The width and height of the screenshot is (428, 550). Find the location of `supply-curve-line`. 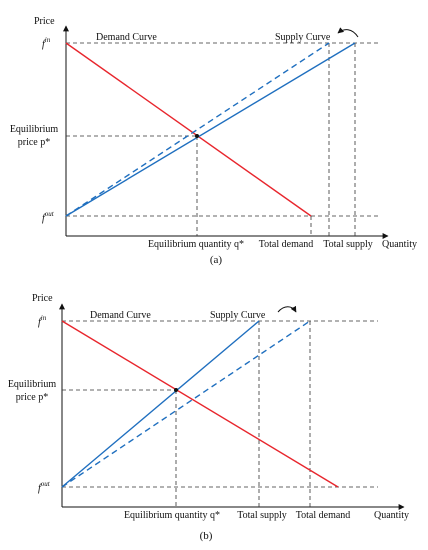

supply-curve-line is located at coordinates (160, 404).